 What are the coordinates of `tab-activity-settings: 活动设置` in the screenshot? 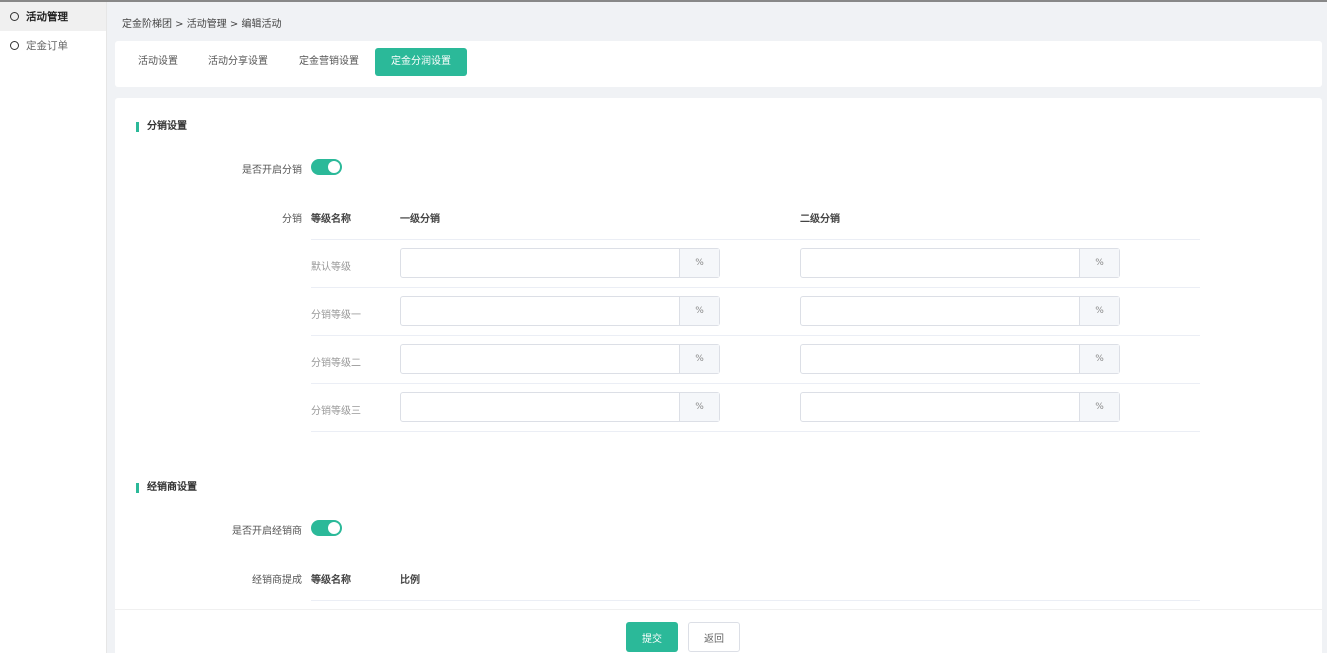 It's located at (158, 61).